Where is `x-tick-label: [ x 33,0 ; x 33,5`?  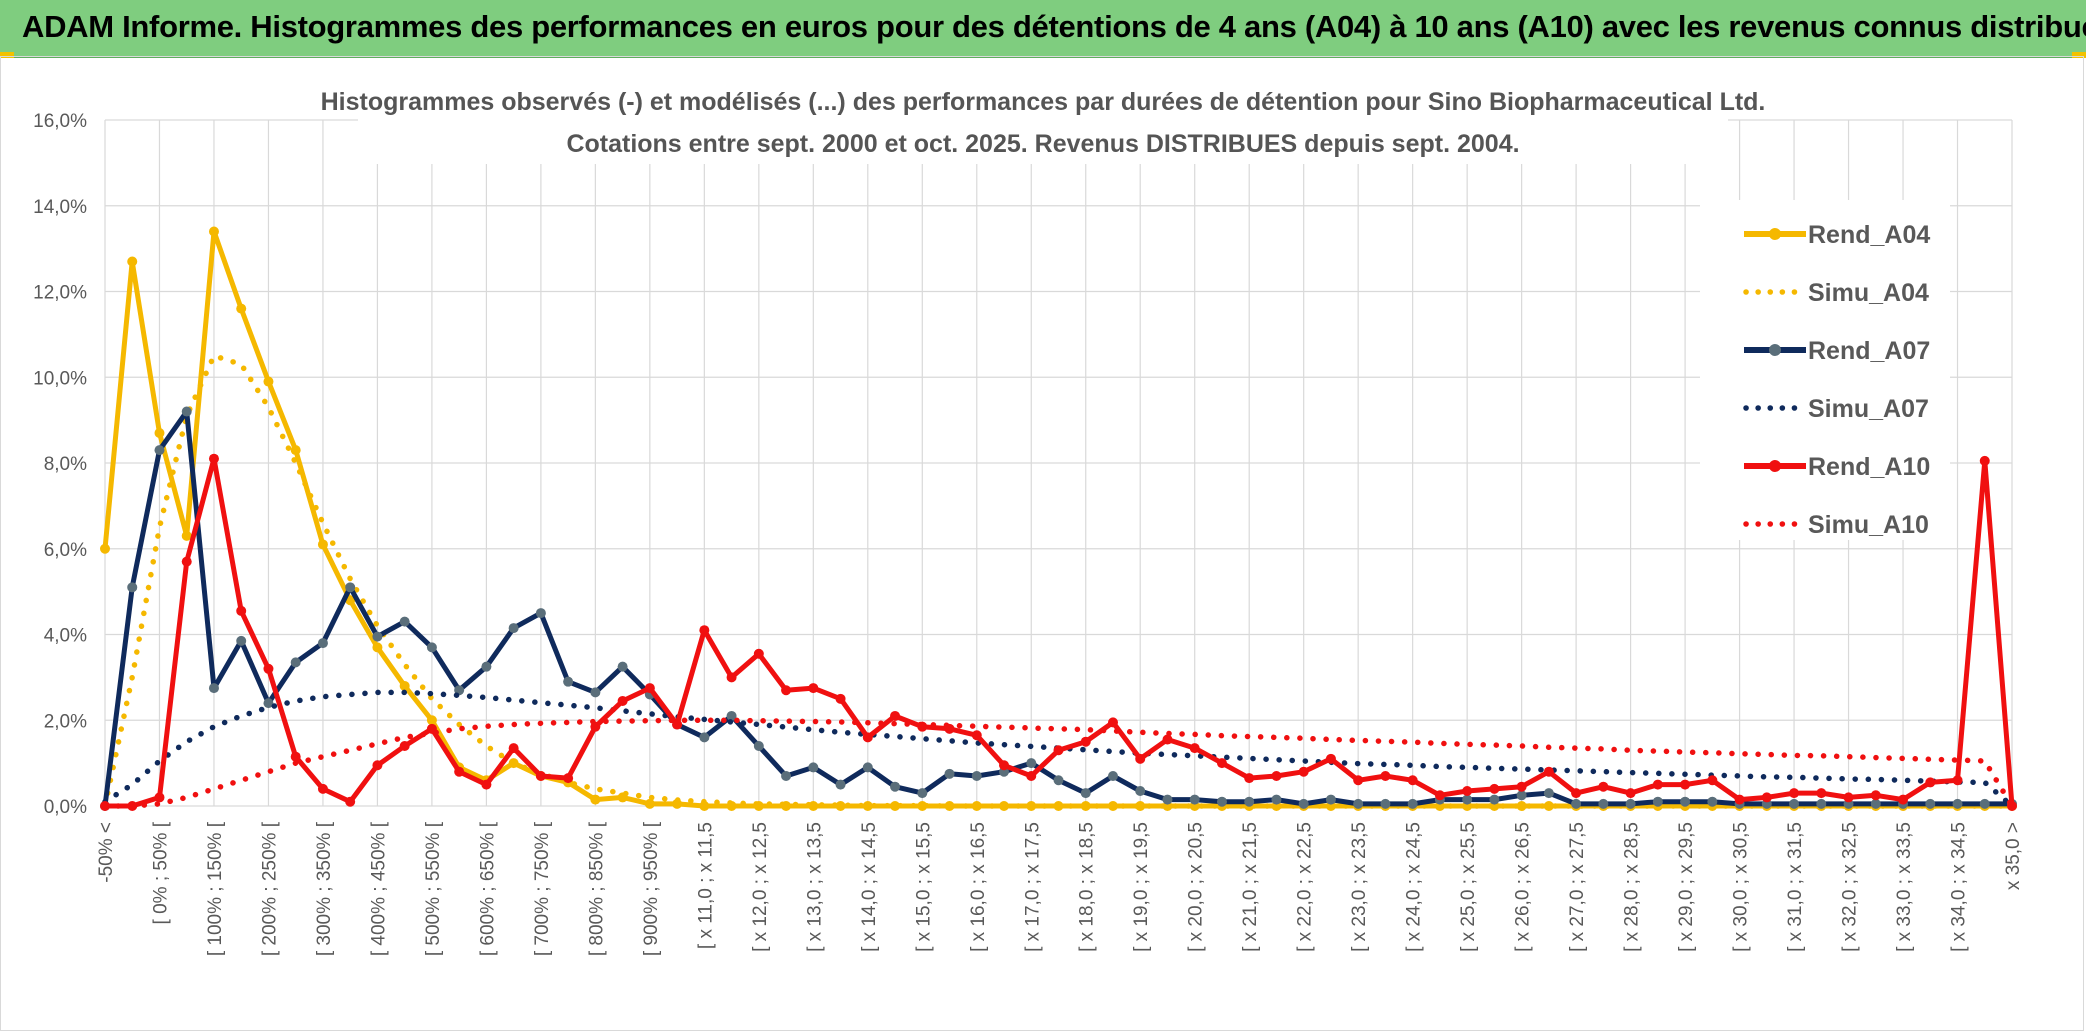 x-tick-label: [ x 33,0 ; x 33,5 is located at coordinates (1904, 887).